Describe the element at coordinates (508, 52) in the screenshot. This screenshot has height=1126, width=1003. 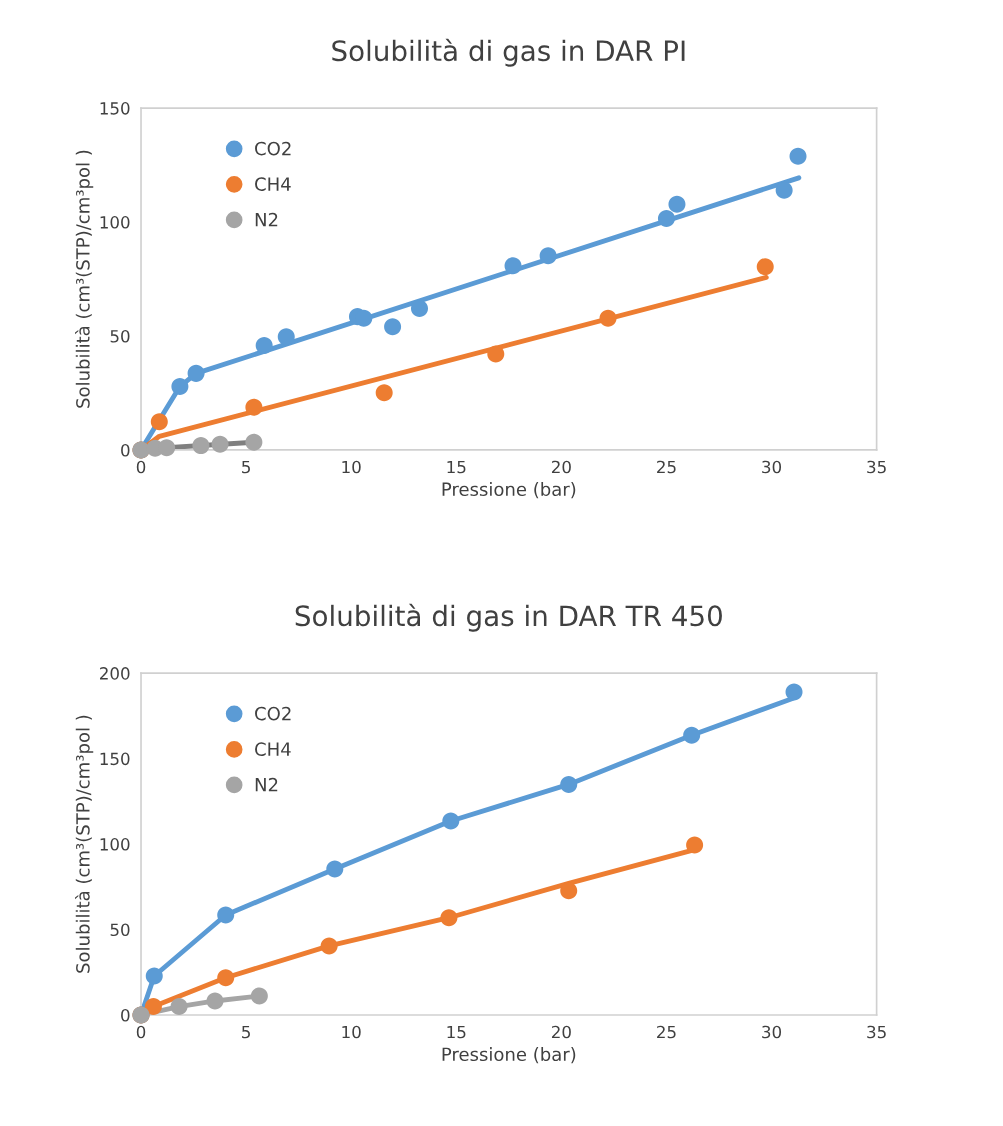
I see `chart-title: Solubilità di gas in DAR PI` at that location.